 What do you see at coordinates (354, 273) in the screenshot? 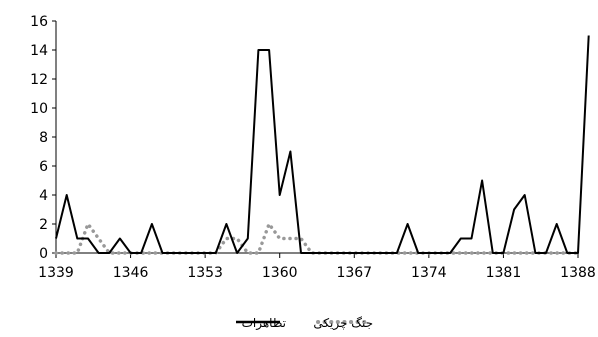
I see `x-tick-label: 1367` at bounding box center [354, 273].